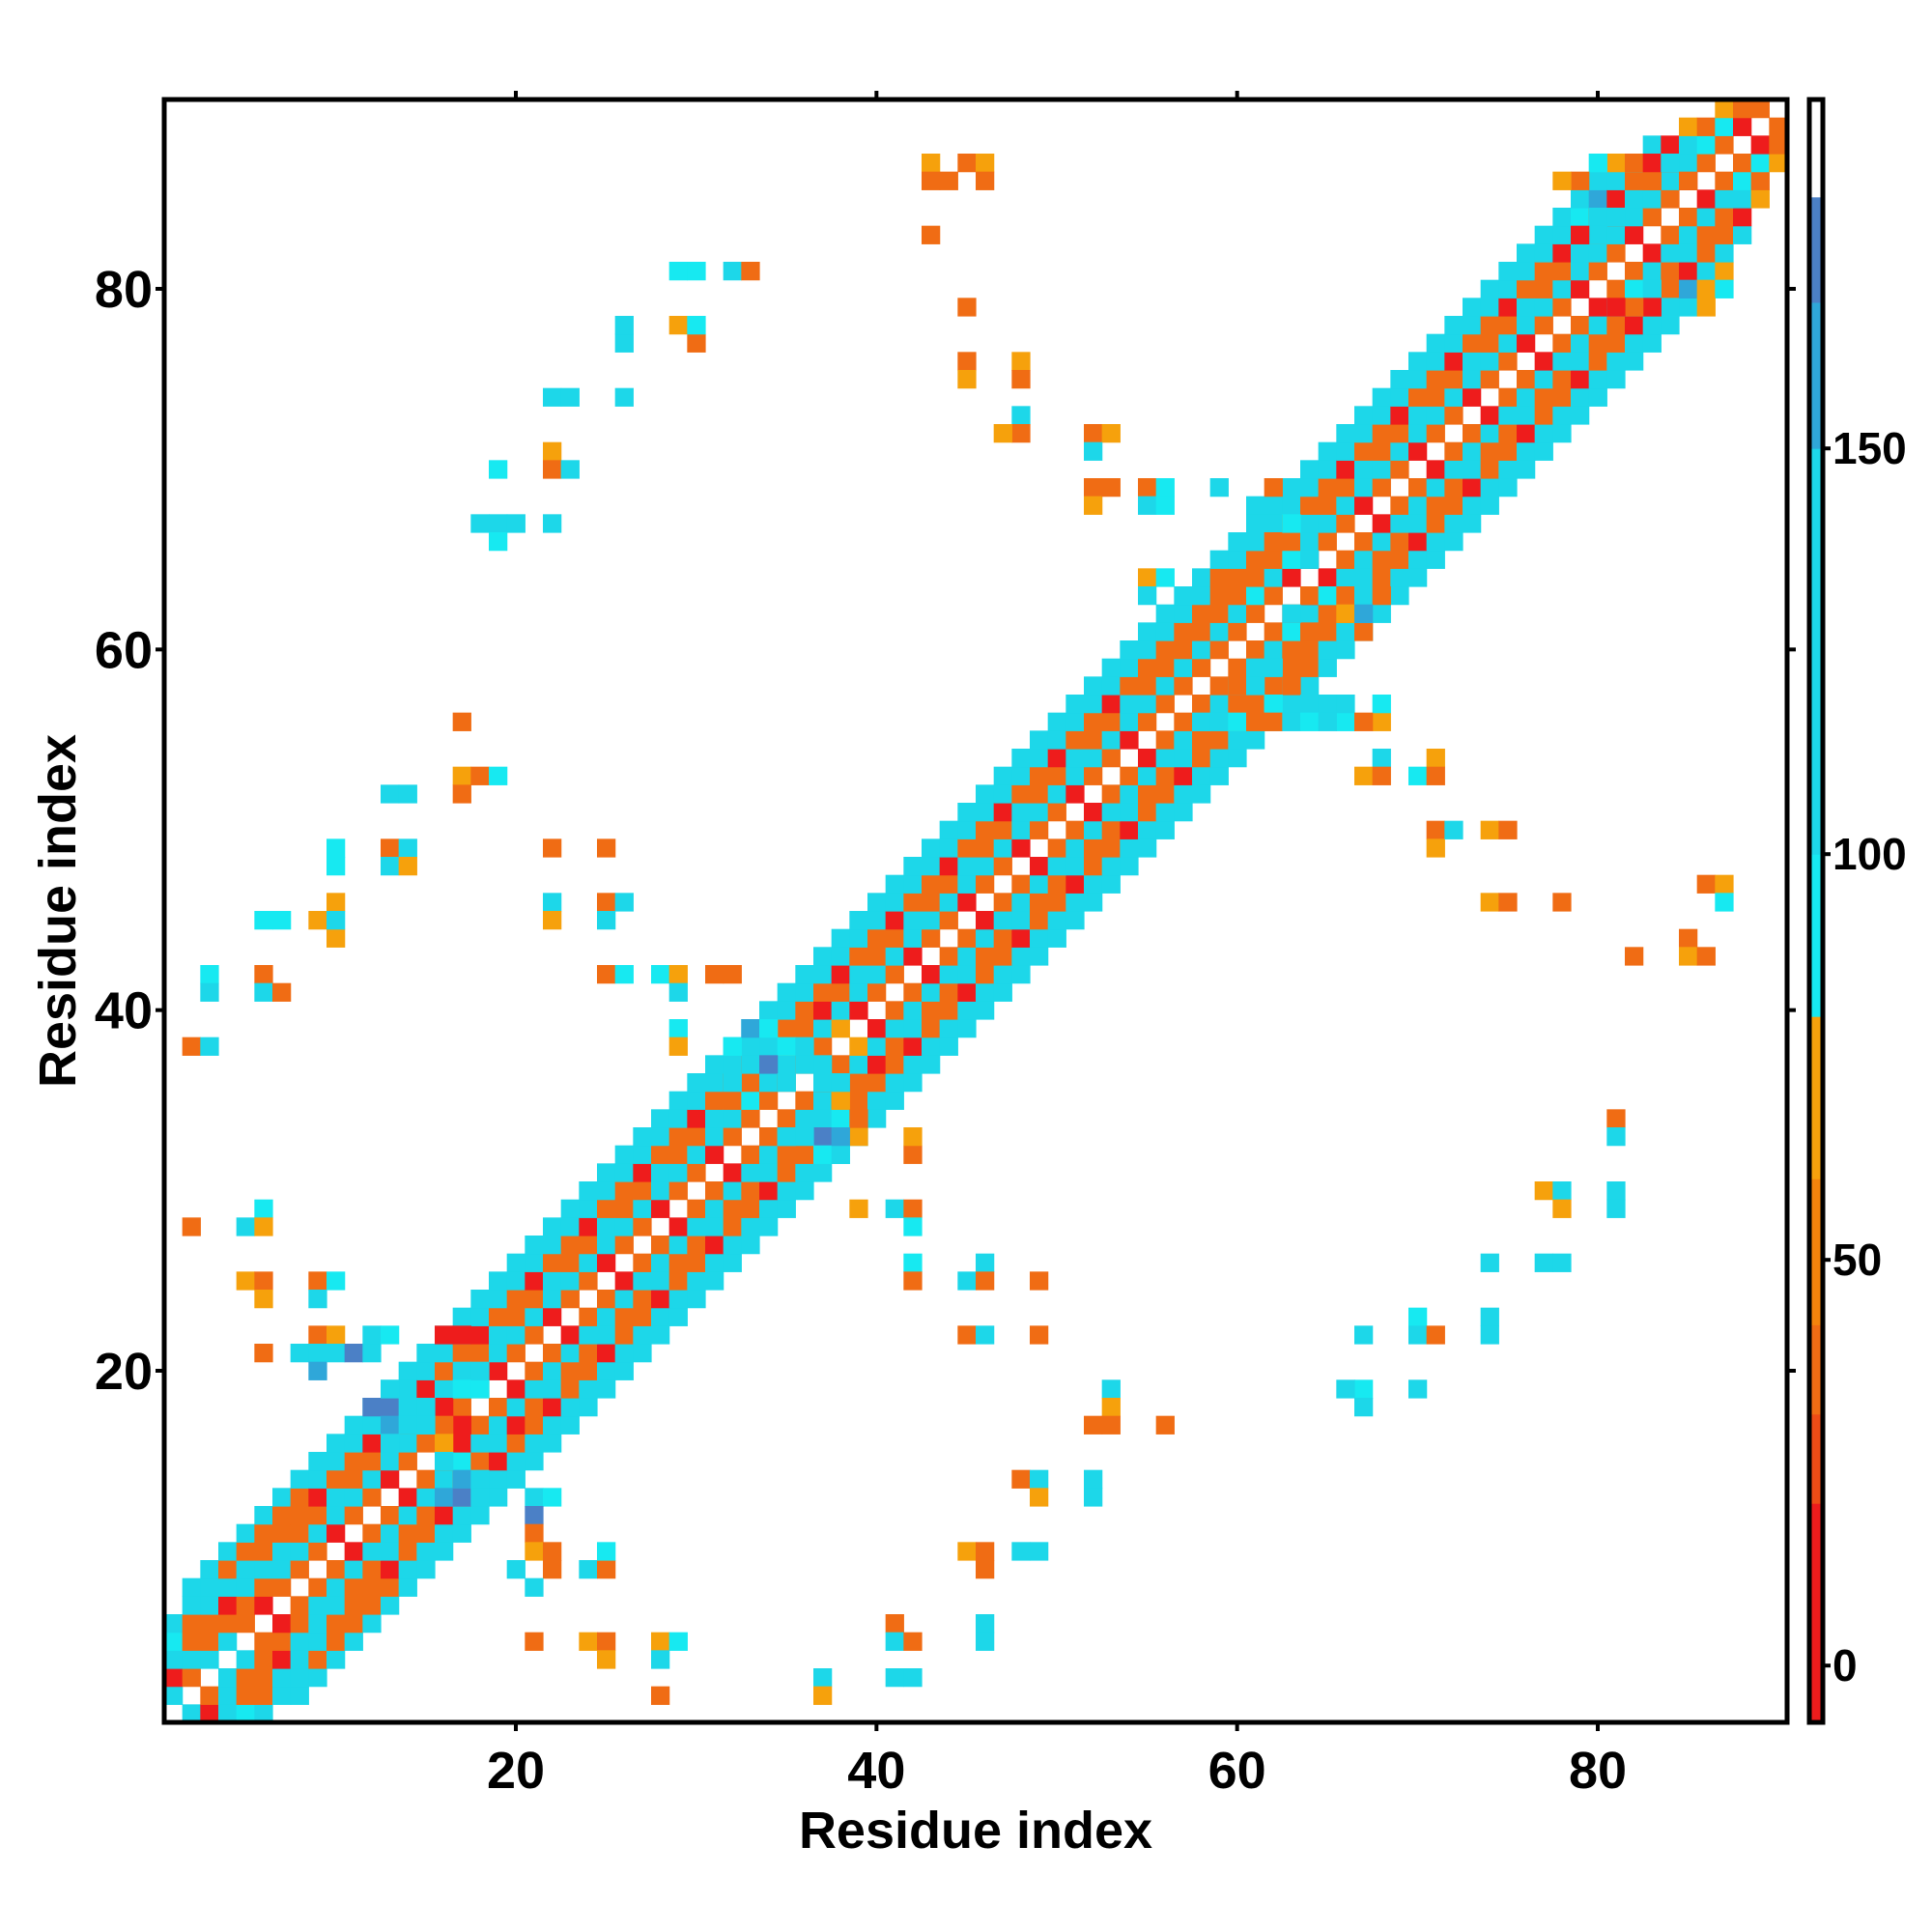 The image size is (1932, 1932). I want to click on colorbar-band, so click(1816, 935).